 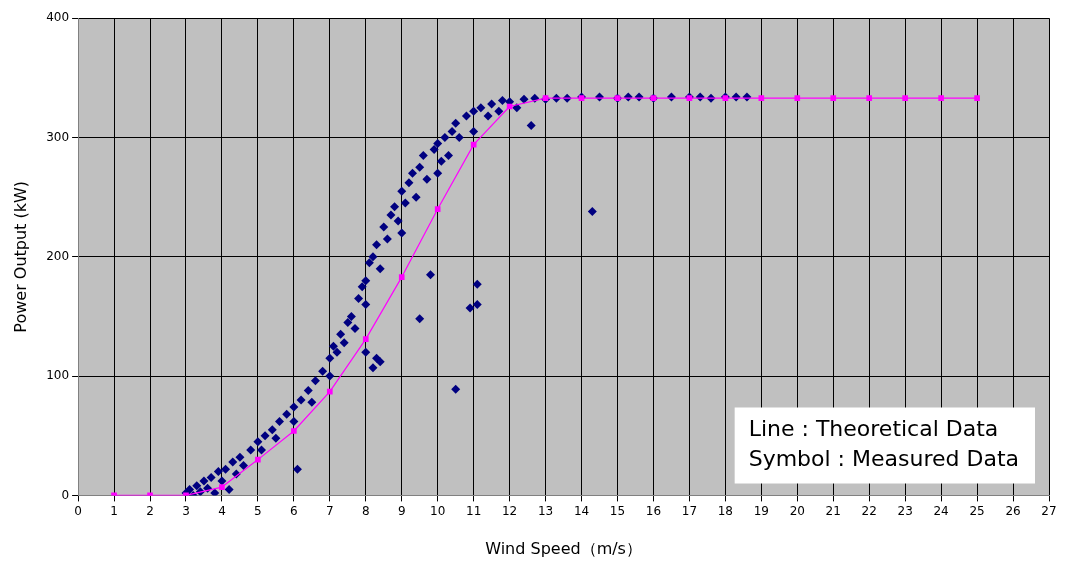 I want to click on x-tick-label: 8, so click(x=365, y=510).